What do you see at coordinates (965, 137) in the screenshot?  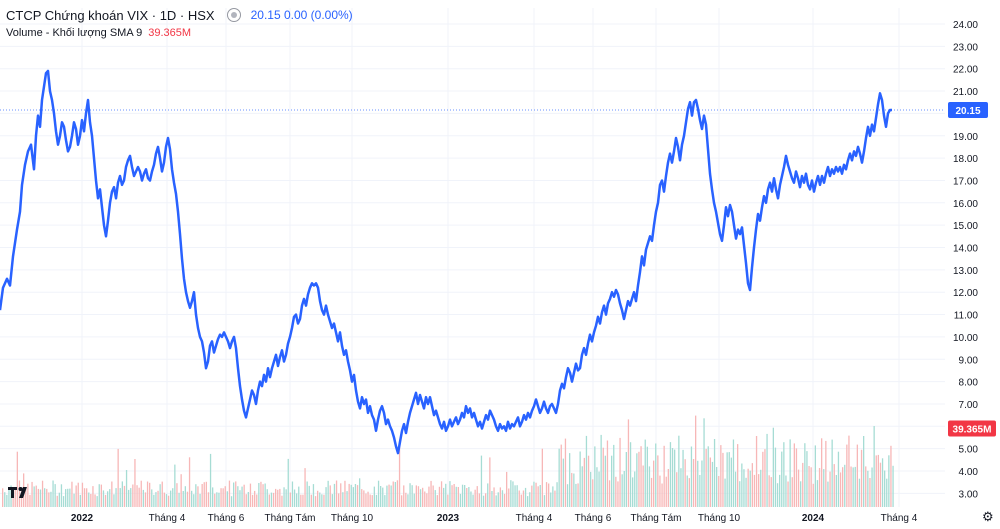 I see `y-tick-label: 19.00` at bounding box center [965, 137].